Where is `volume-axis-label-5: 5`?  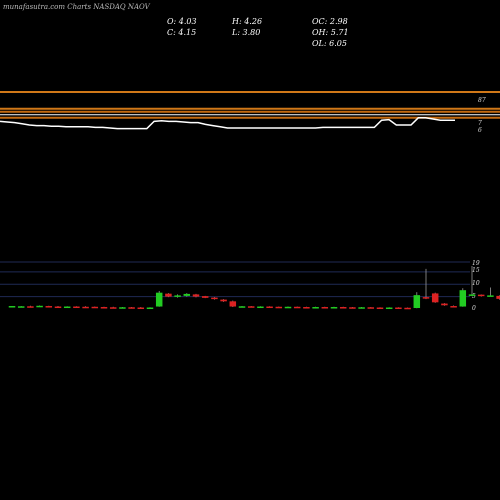 volume-axis-label-5: 5 is located at coordinates (474, 296).